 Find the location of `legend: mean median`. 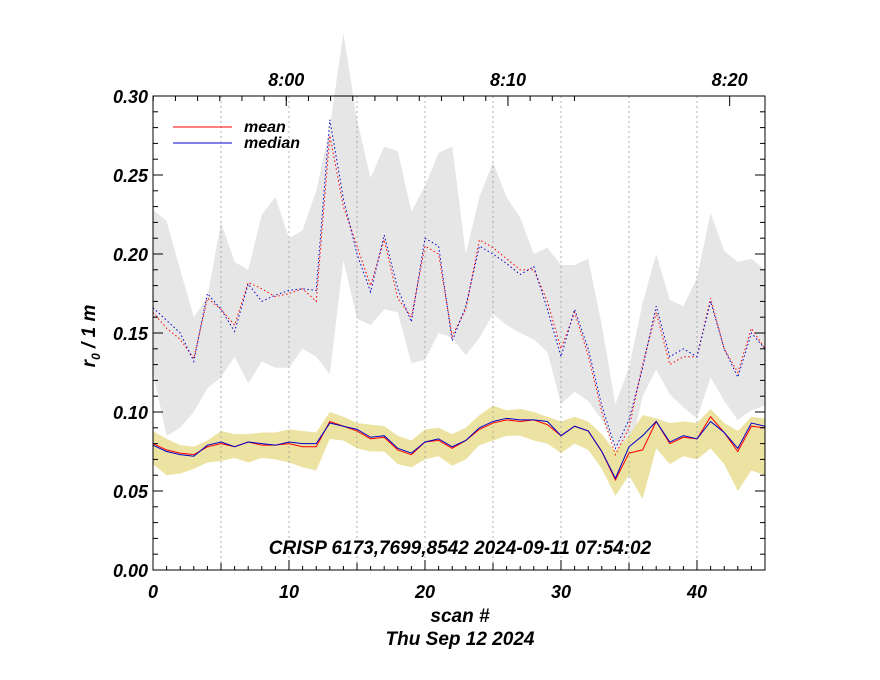

legend: mean median is located at coordinates (236, 135).